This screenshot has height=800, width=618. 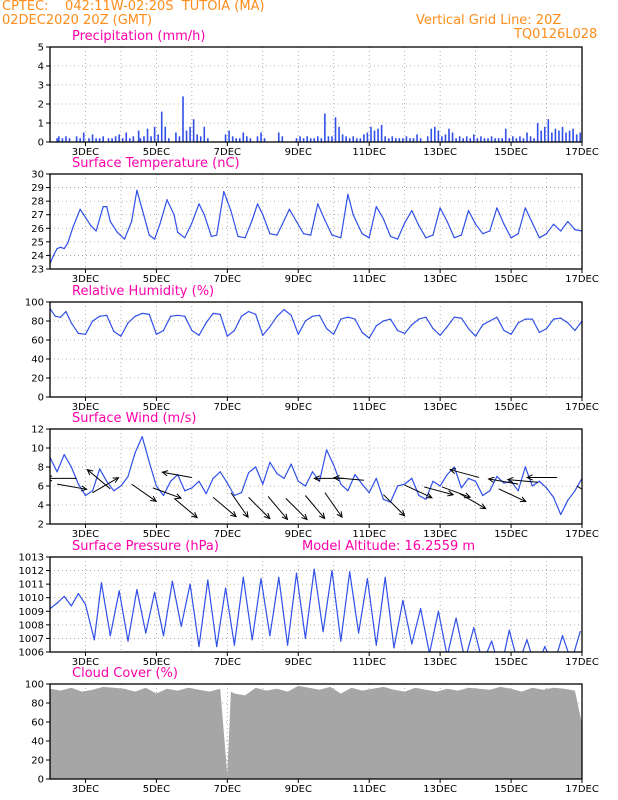 What do you see at coordinates (37, 430) in the screenshot?
I see `wind-ytick-label: 12` at bounding box center [37, 430].